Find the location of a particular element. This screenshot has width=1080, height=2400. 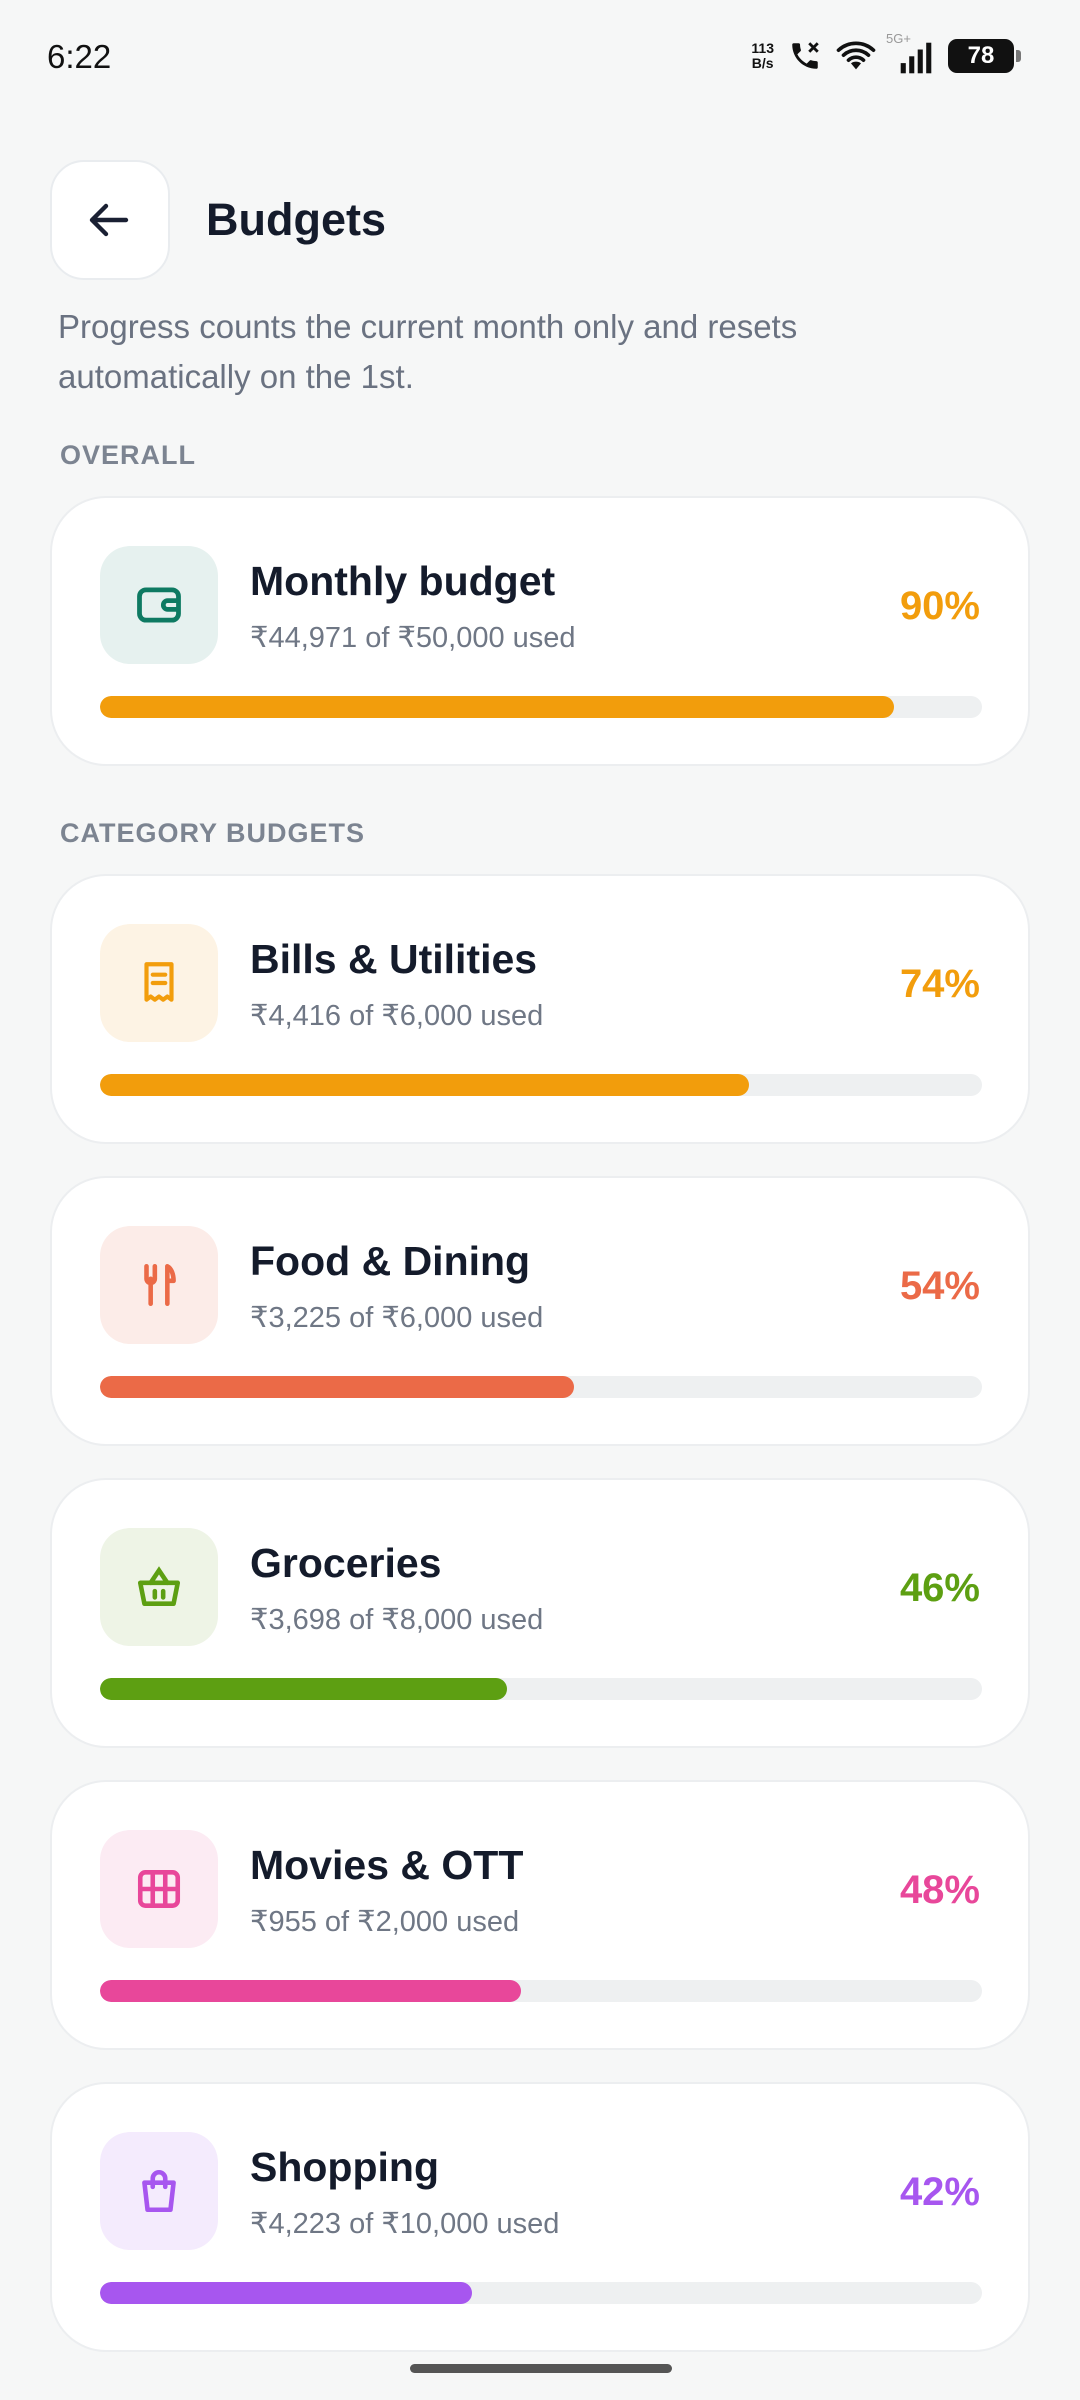

category-percent: 74% is located at coordinates (939, 984).